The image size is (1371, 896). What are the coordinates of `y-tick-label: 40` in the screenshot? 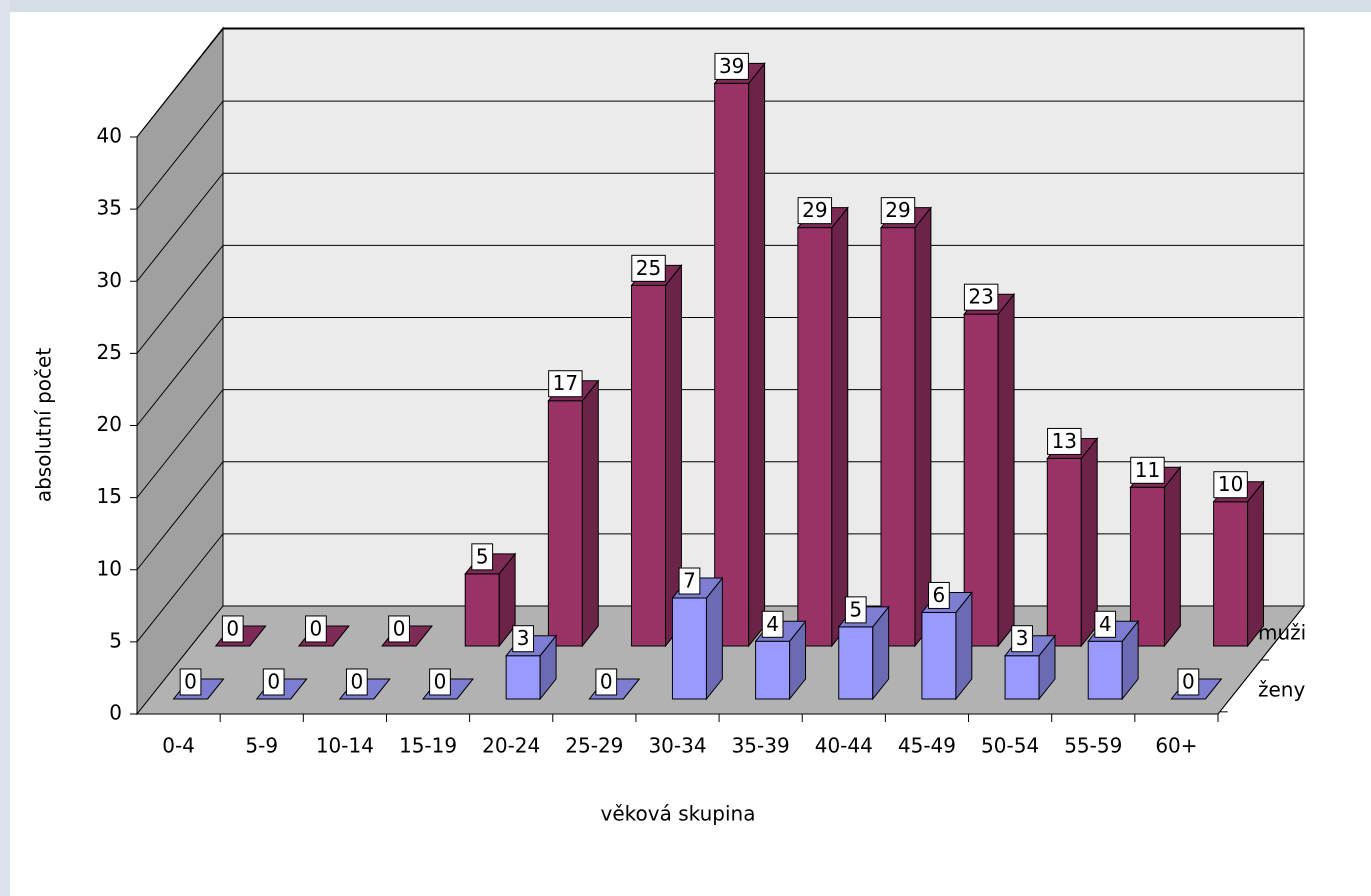 It's located at (109, 136).